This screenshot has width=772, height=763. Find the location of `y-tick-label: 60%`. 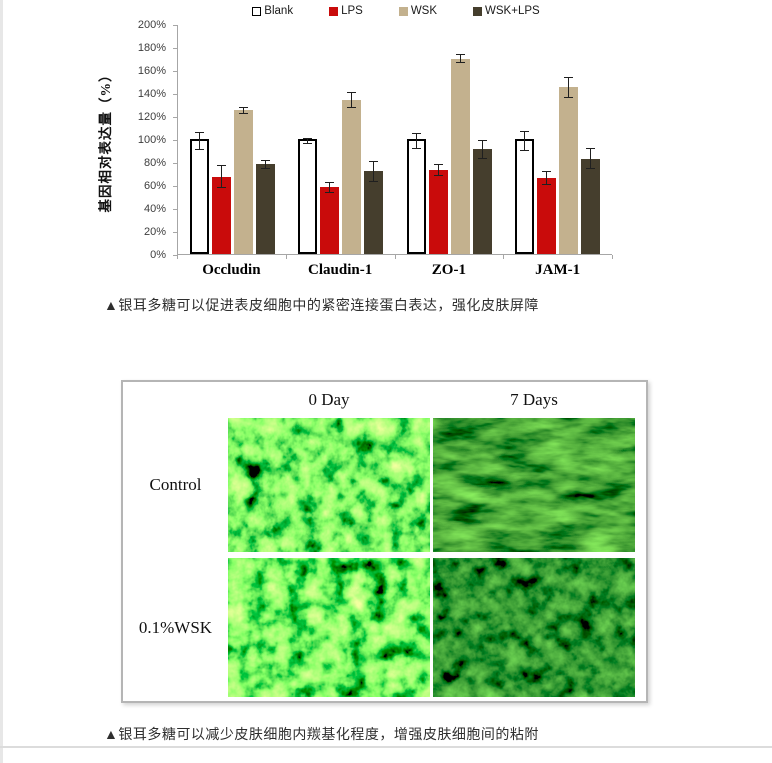

y-tick-label: 60% is located at coordinates (154, 185).